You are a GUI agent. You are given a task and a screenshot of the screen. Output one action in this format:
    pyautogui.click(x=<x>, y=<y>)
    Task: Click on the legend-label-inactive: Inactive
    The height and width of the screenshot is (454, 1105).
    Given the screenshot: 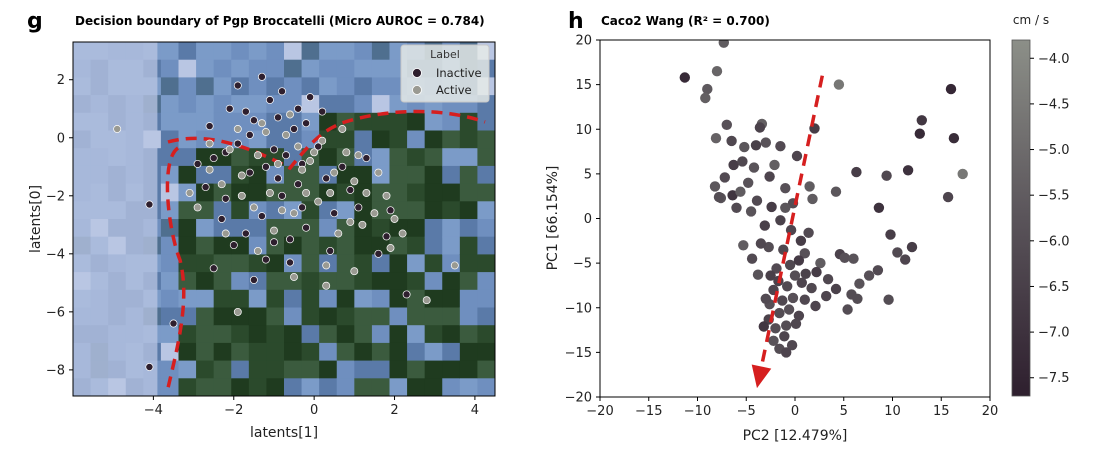 What is the action you would take?
    pyautogui.click(x=459, y=73)
    